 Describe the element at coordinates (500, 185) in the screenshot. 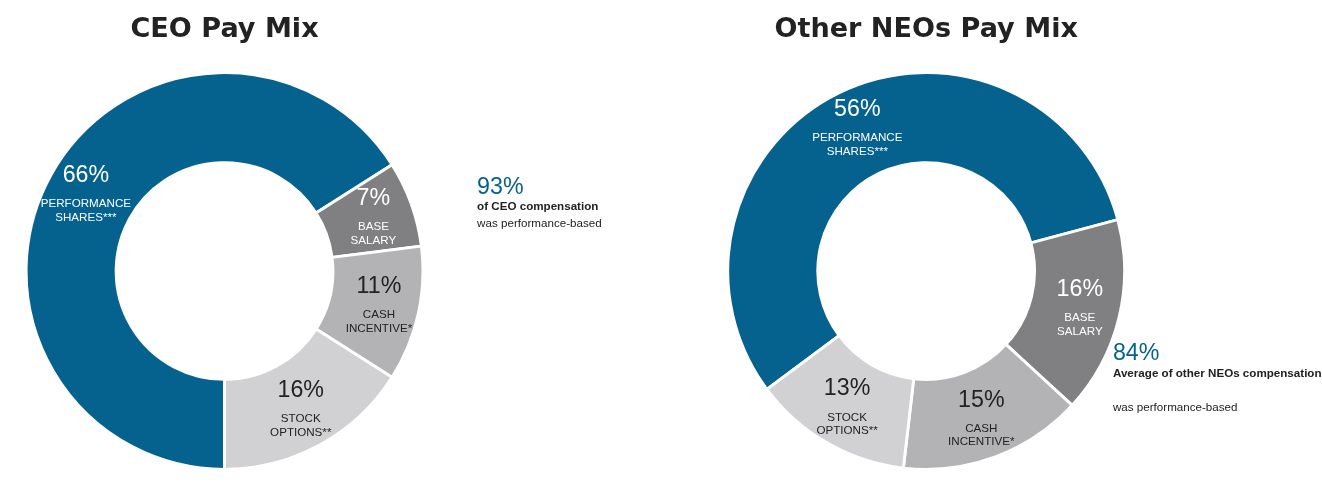

I see `text: 93%` at that location.